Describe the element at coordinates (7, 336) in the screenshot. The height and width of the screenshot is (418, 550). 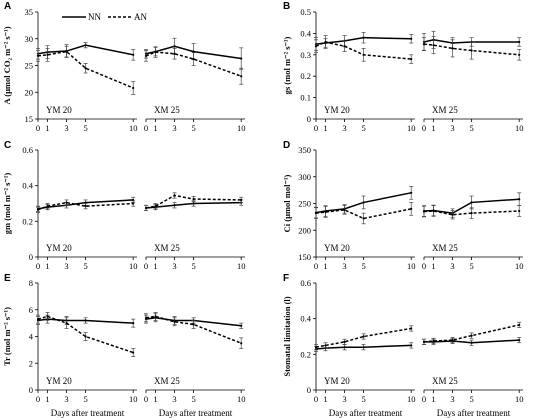
I see `y-axis-title: Tr (mol m⁻² s⁻¹)` at that location.